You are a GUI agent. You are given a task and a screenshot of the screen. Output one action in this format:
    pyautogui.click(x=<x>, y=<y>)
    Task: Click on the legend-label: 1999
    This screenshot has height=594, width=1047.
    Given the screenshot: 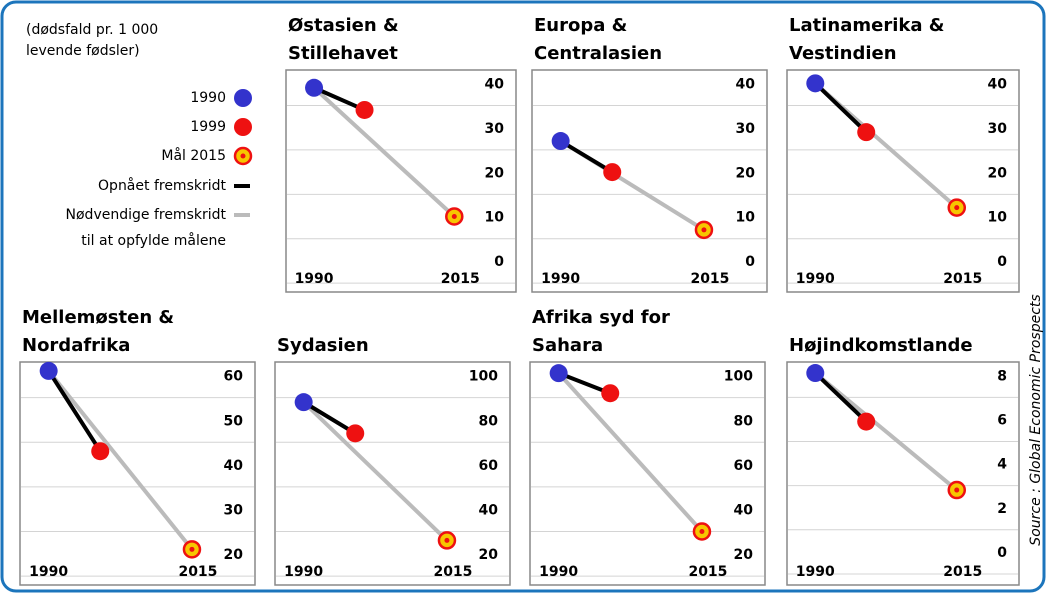 What is the action you would take?
    pyautogui.click(x=208, y=127)
    